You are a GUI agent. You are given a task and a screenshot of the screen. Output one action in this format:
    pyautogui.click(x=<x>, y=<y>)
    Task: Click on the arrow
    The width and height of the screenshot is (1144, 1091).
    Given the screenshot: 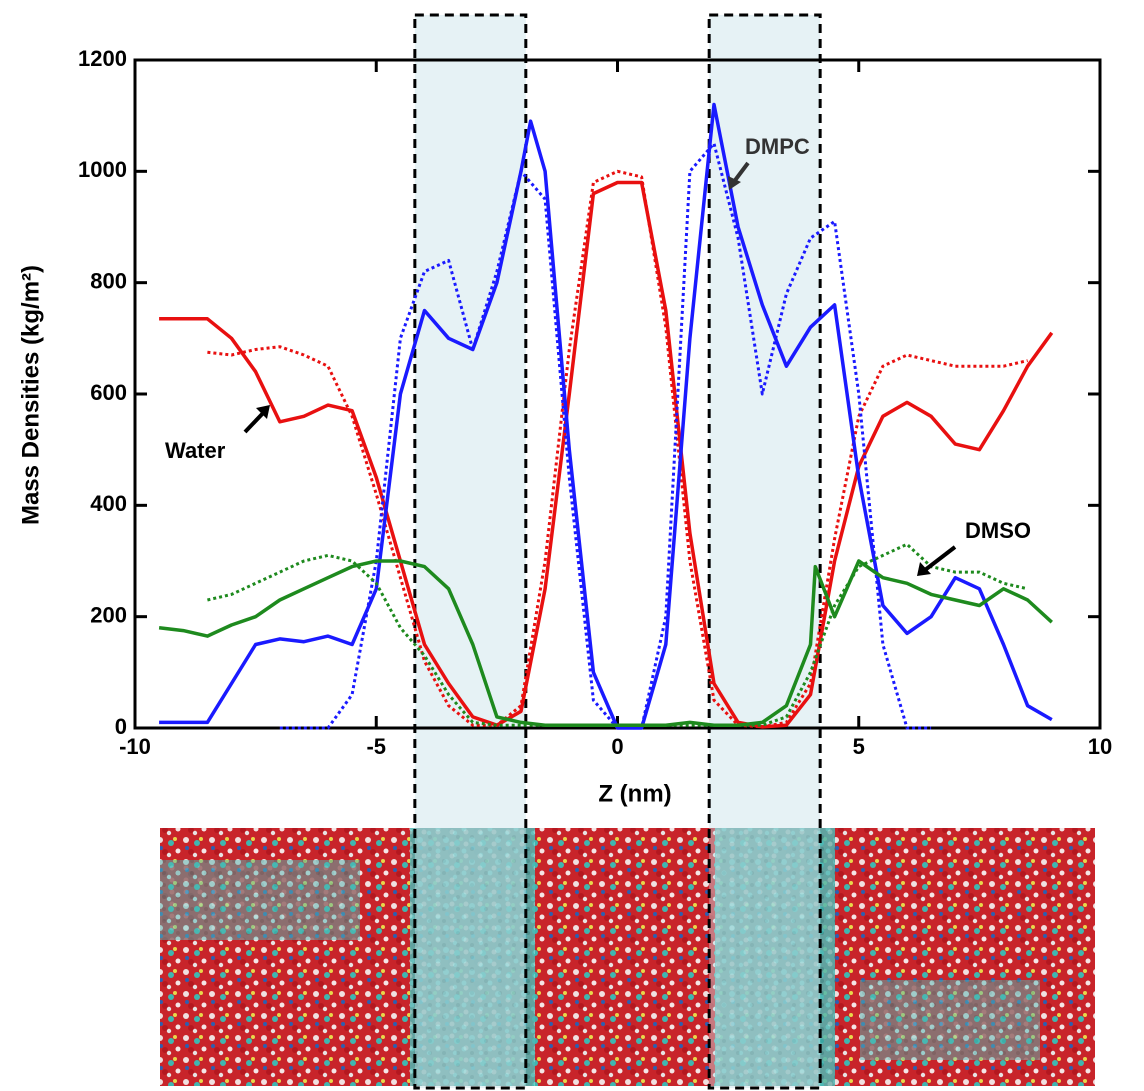 What is the action you would take?
    pyautogui.click(x=940, y=558)
    